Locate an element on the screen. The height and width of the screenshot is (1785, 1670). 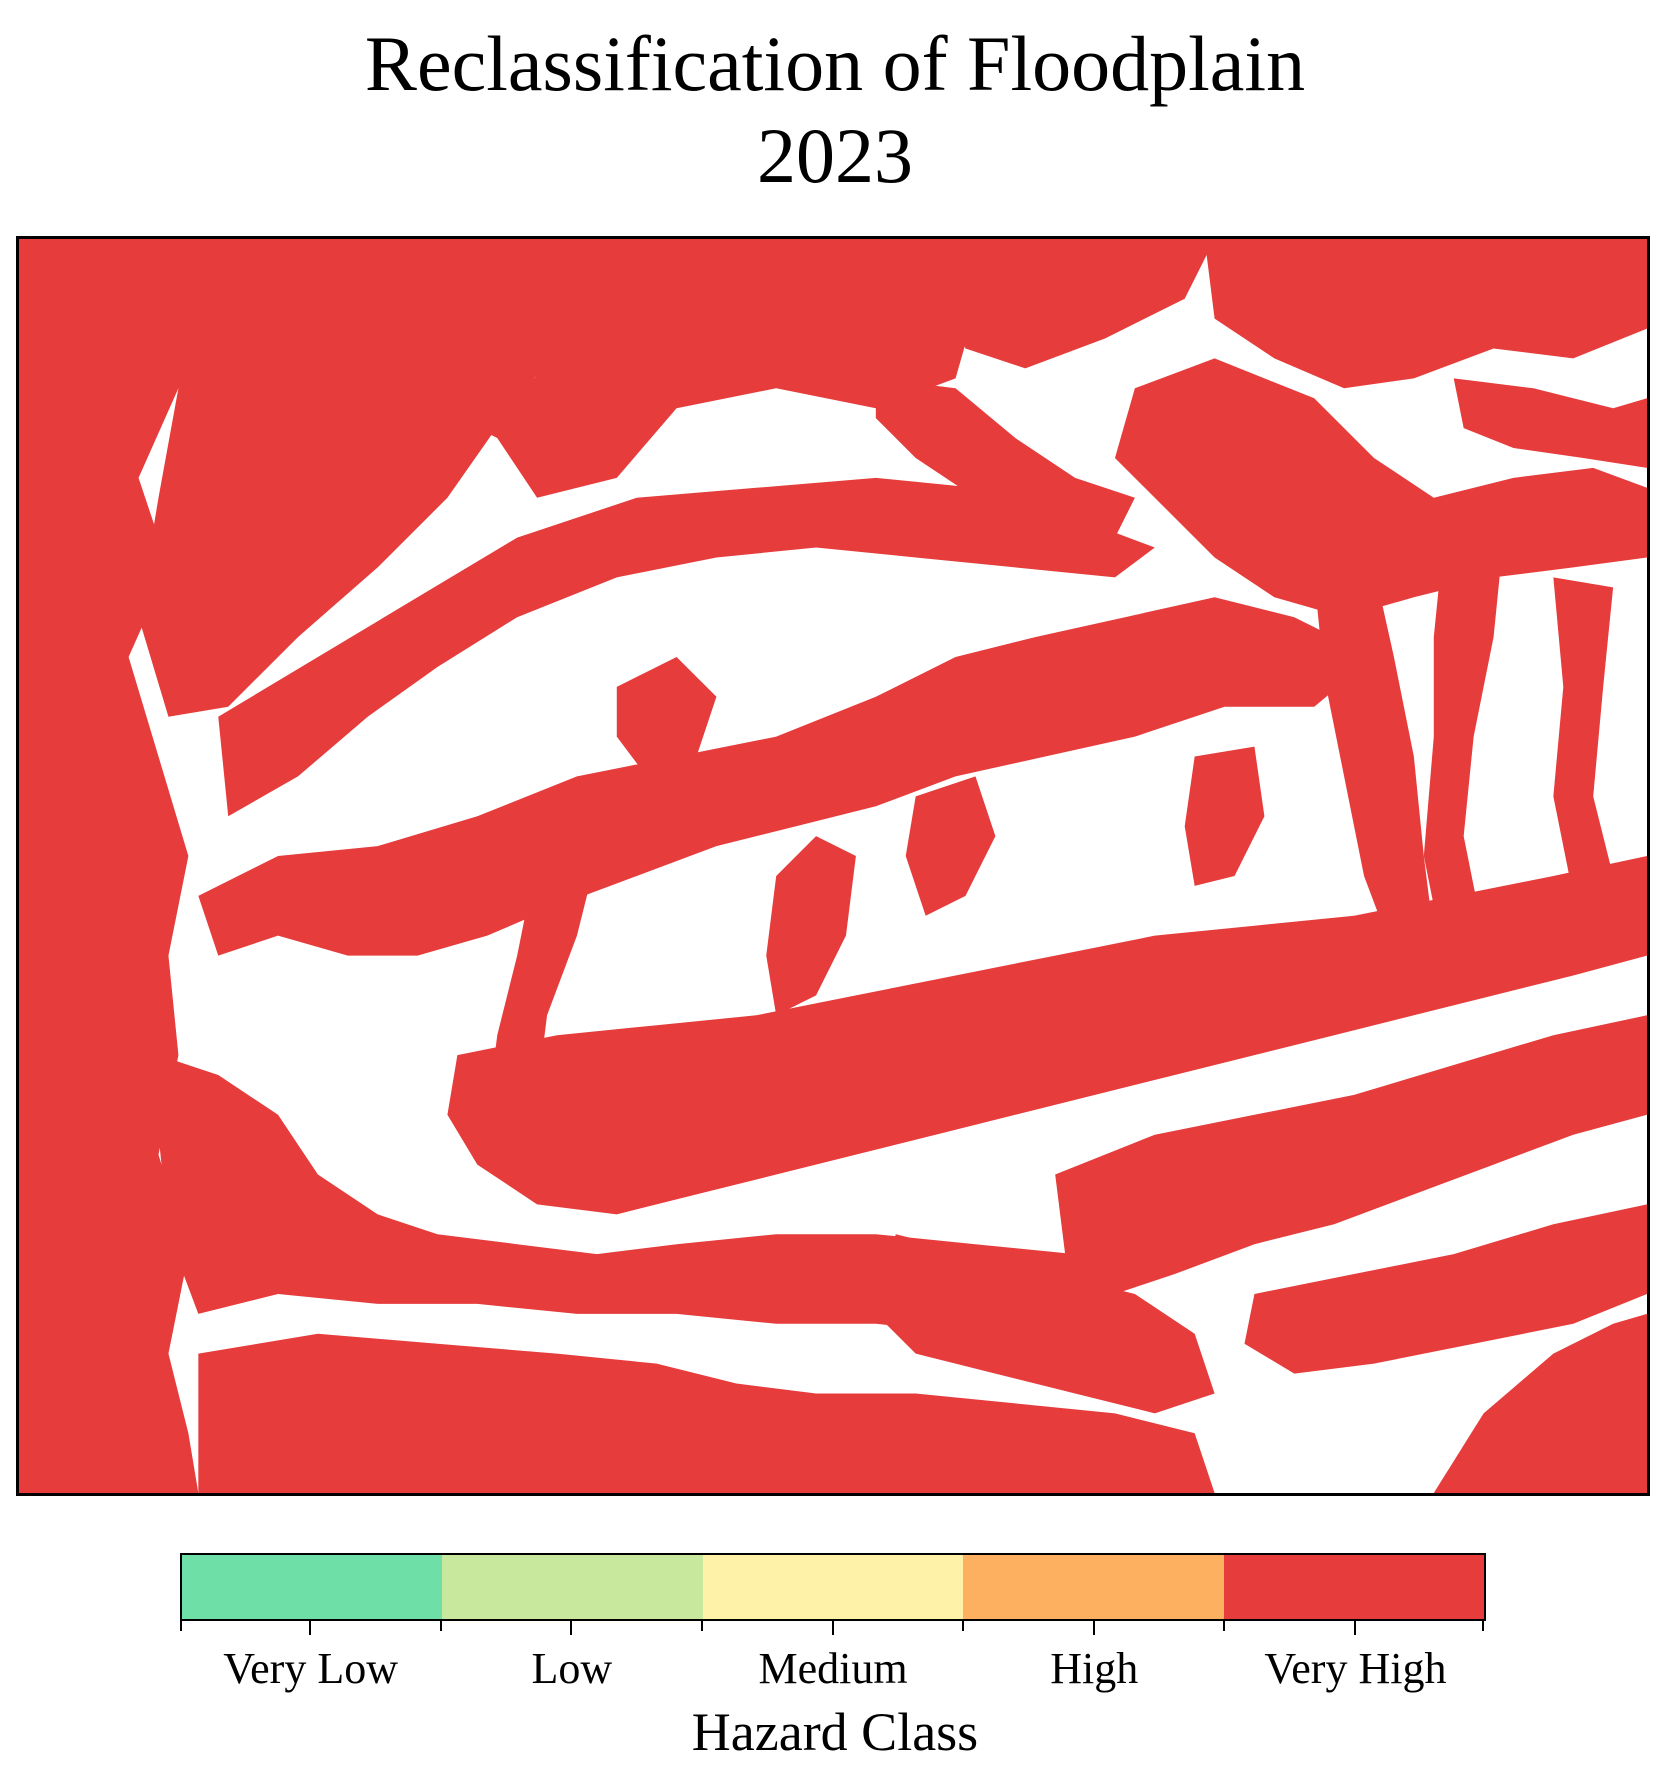
hazard-class-colorbar is located at coordinates (833, 1587).